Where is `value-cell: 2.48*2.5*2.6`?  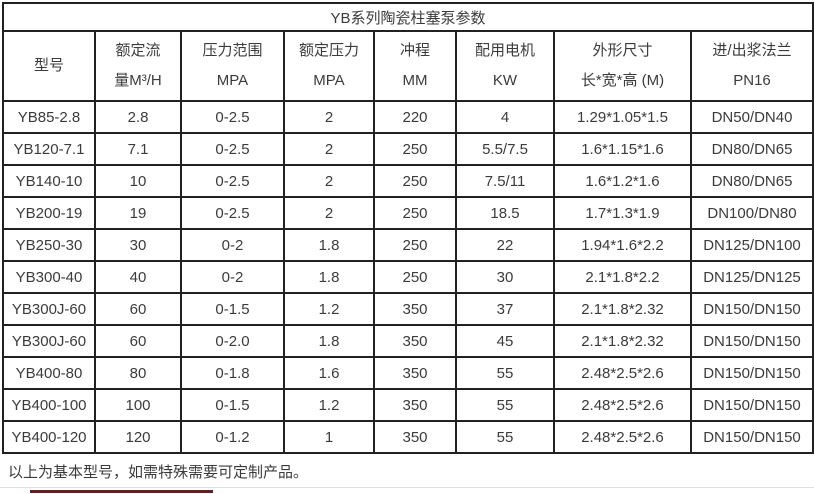
value-cell: 2.48*2.5*2.6 is located at coordinates (622, 437).